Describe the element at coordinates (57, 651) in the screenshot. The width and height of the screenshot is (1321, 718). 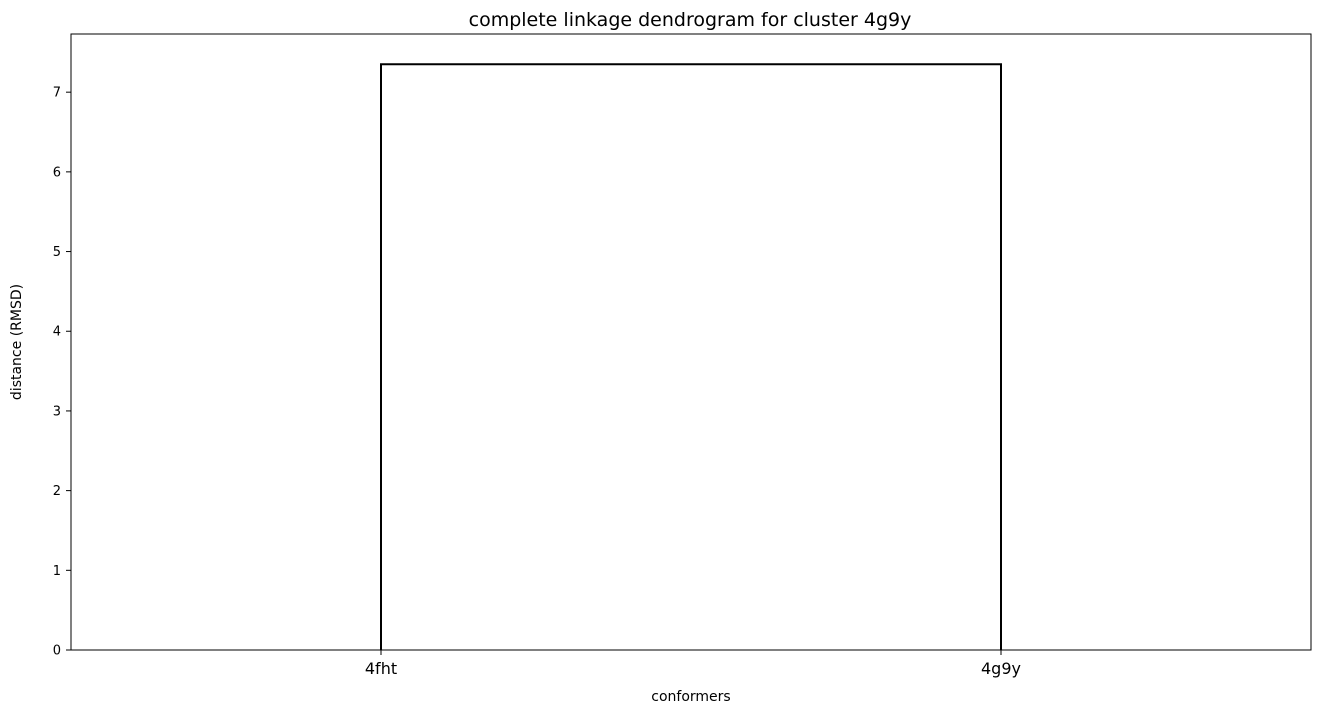
I see `y-tick-label: 0` at that location.